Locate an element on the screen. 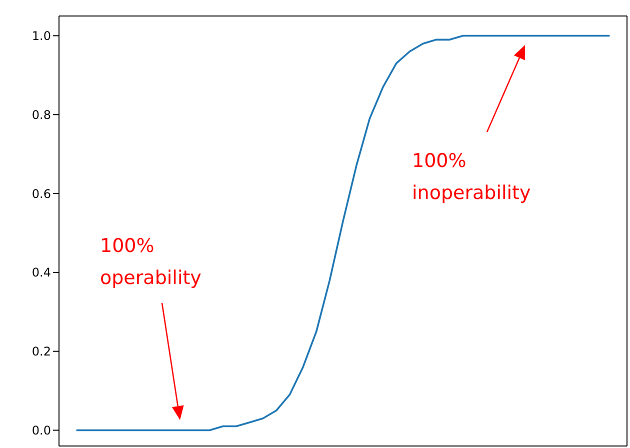 The image size is (630, 448). y-tick-label: 0.8 is located at coordinates (41, 115).